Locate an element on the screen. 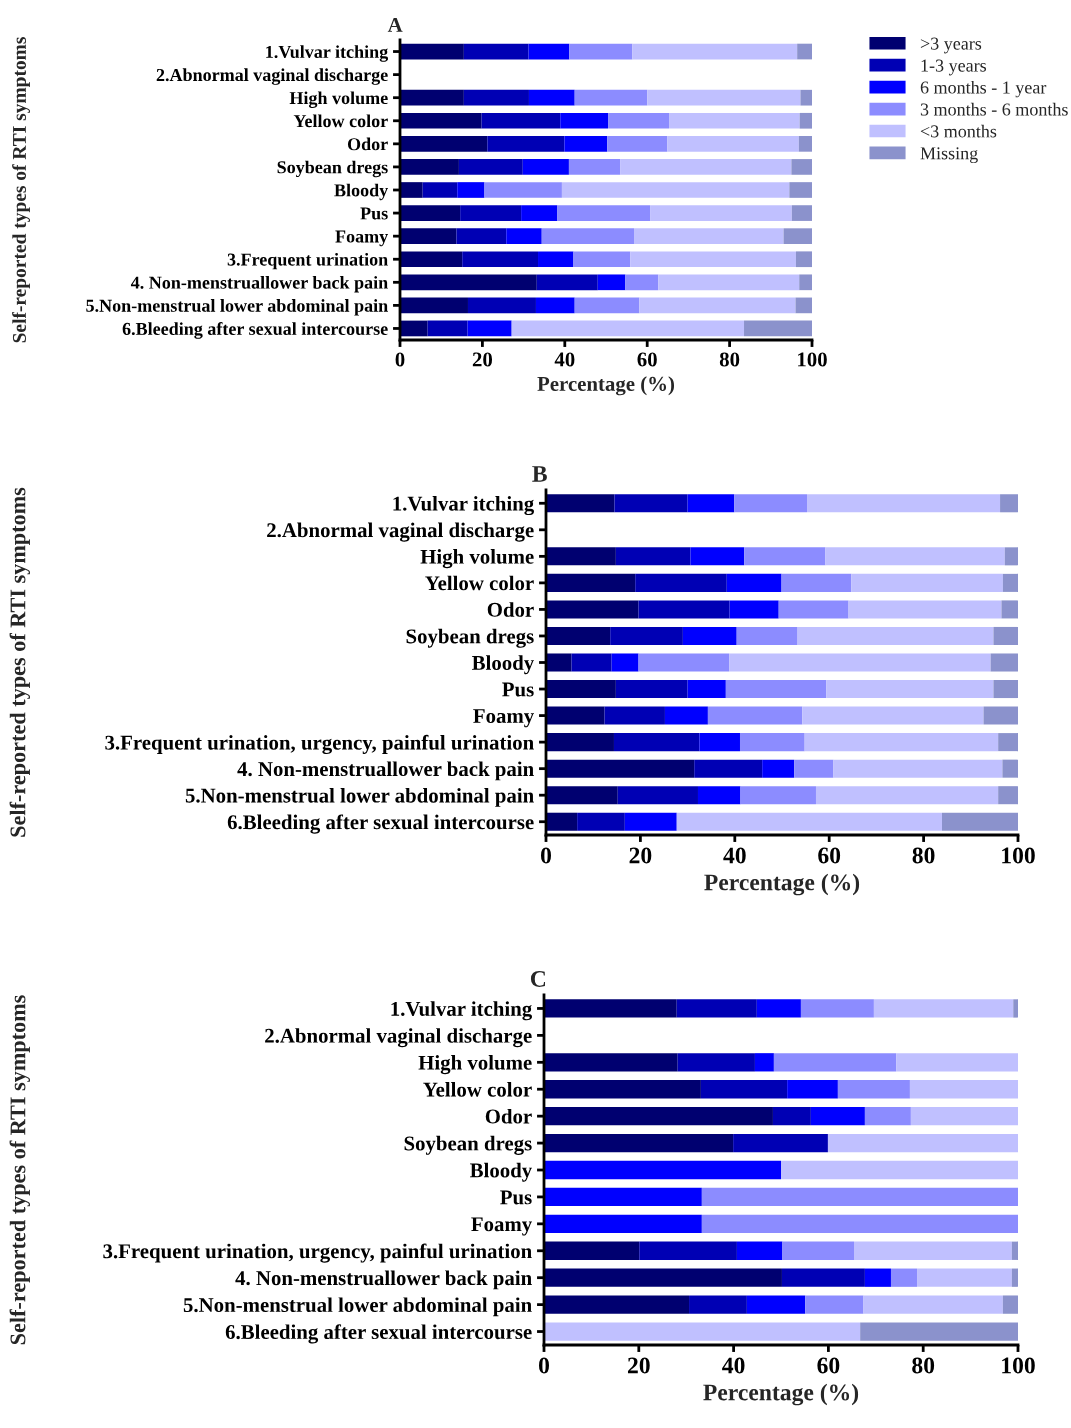 The image size is (1071, 1428). legend-label: >3 years is located at coordinates (951, 45).